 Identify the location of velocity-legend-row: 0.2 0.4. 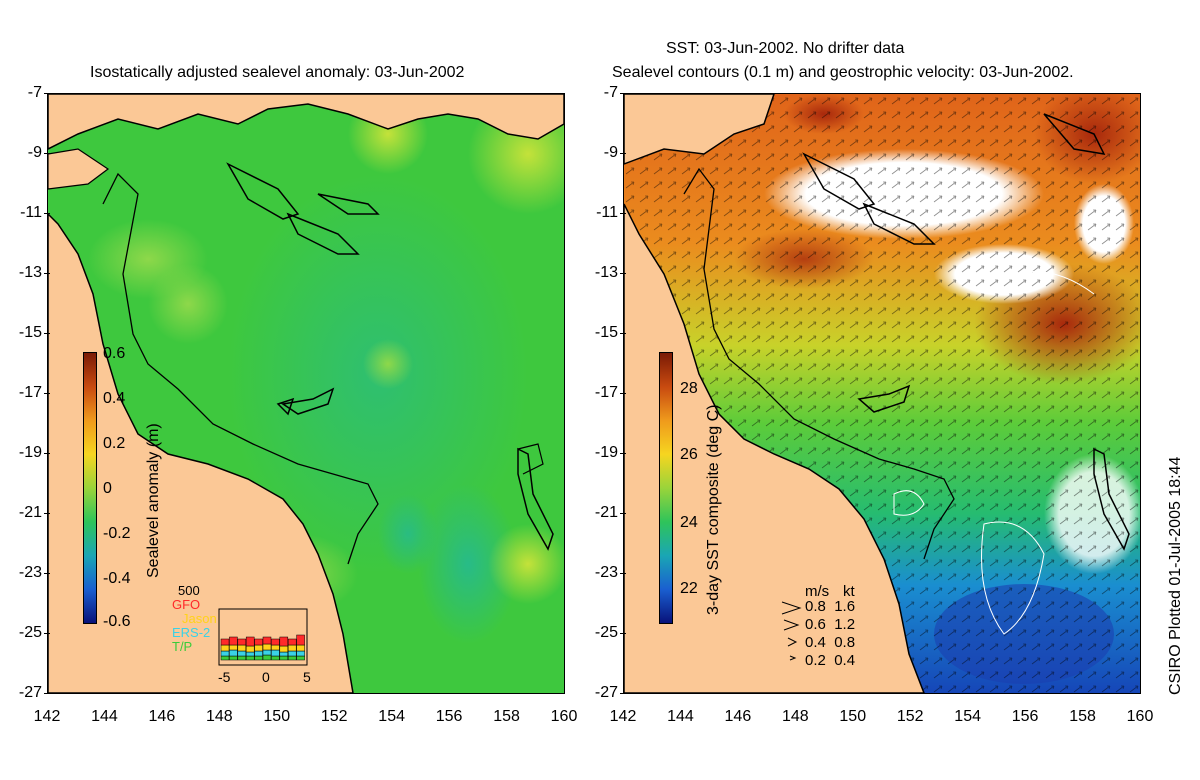
(830, 660).